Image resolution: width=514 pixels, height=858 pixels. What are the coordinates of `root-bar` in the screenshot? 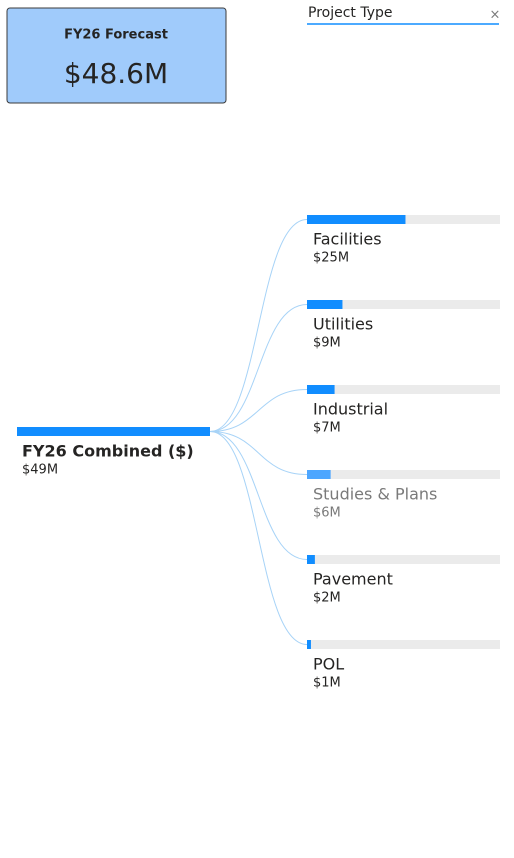 It's located at (113, 431).